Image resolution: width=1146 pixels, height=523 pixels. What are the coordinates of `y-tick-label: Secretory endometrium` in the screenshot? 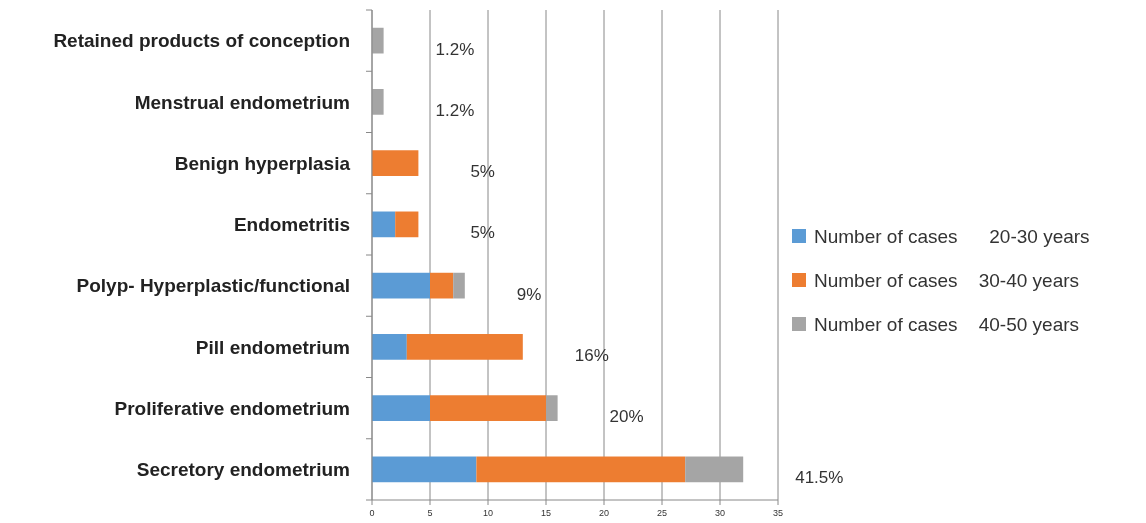 It's located at (243, 470).